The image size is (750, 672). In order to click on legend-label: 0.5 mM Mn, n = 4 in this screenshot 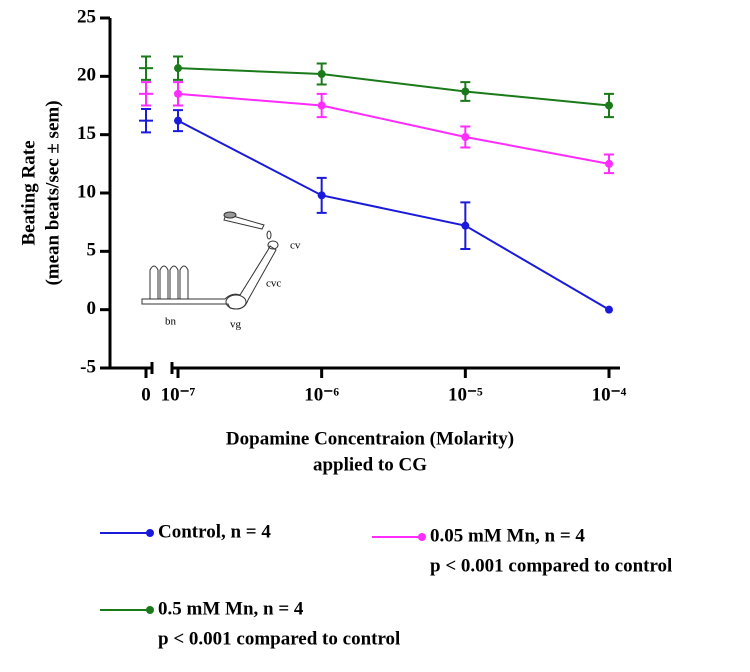, I will do `click(231, 608)`.